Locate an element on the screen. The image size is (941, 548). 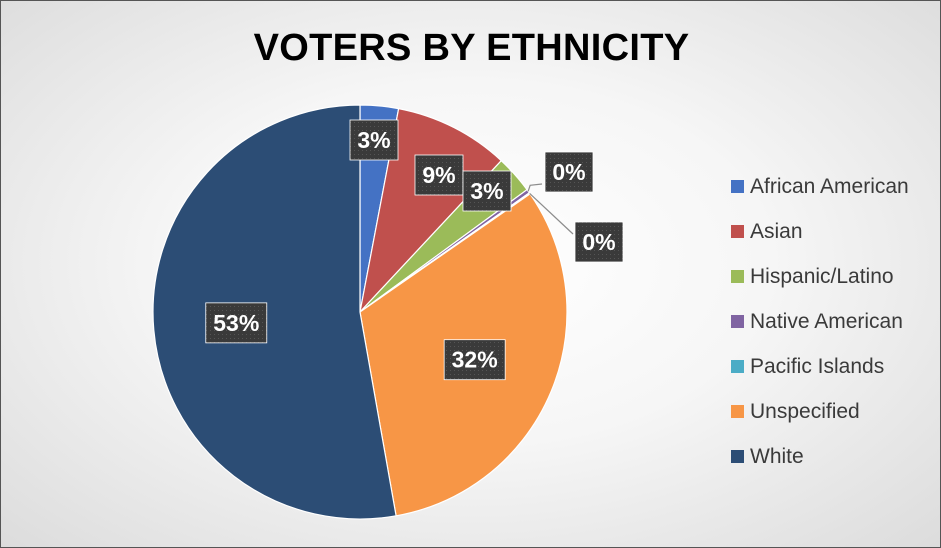
data-label-unspecified: 32% is located at coordinates (475, 360).